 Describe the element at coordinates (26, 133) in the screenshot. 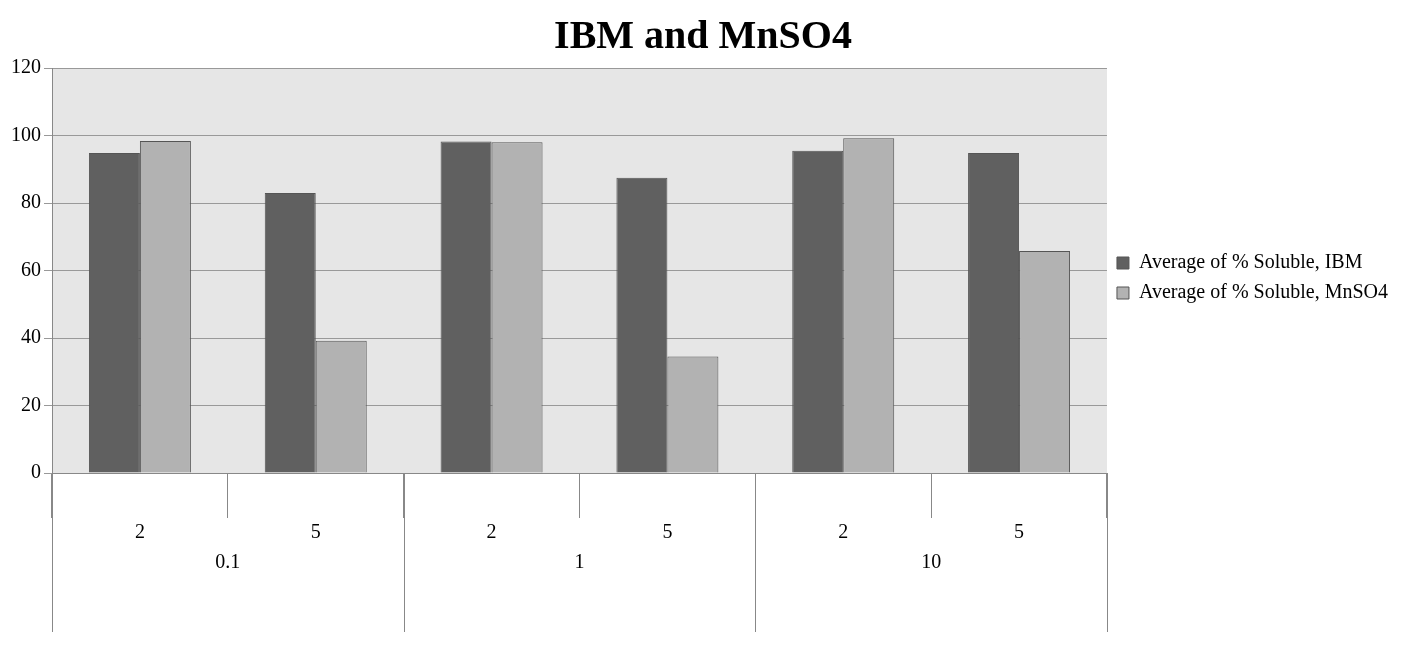

I see `y-tick-label: 100` at that location.